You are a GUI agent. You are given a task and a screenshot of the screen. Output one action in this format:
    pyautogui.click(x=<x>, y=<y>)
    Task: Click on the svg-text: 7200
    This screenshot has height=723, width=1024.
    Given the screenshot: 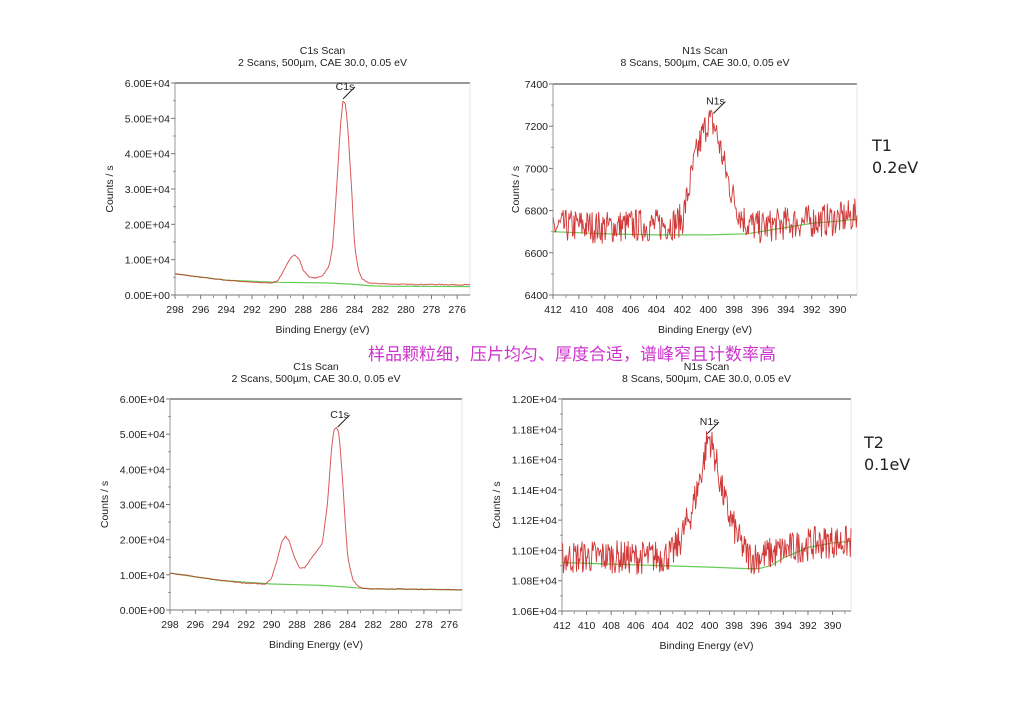 What is the action you would take?
    pyautogui.click(x=537, y=127)
    